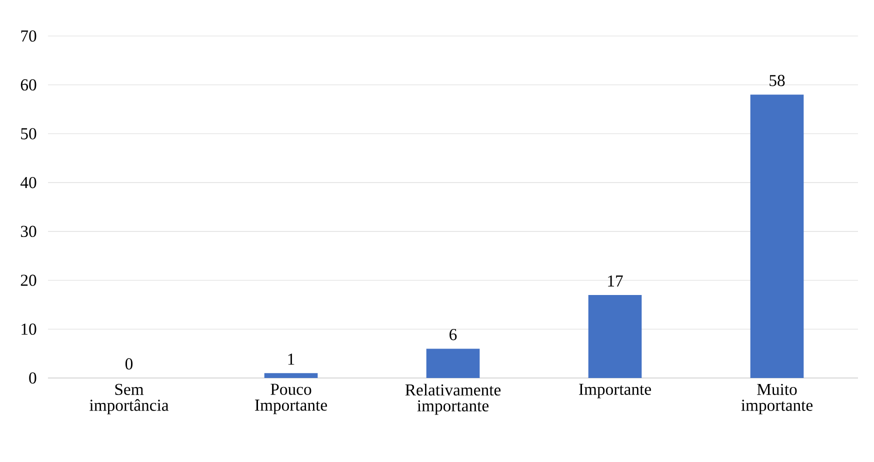 Image resolution: width=874 pixels, height=462 pixels. Describe the element at coordinates (129, 364) in the screenshot. I see `data-label: 0` at that location.